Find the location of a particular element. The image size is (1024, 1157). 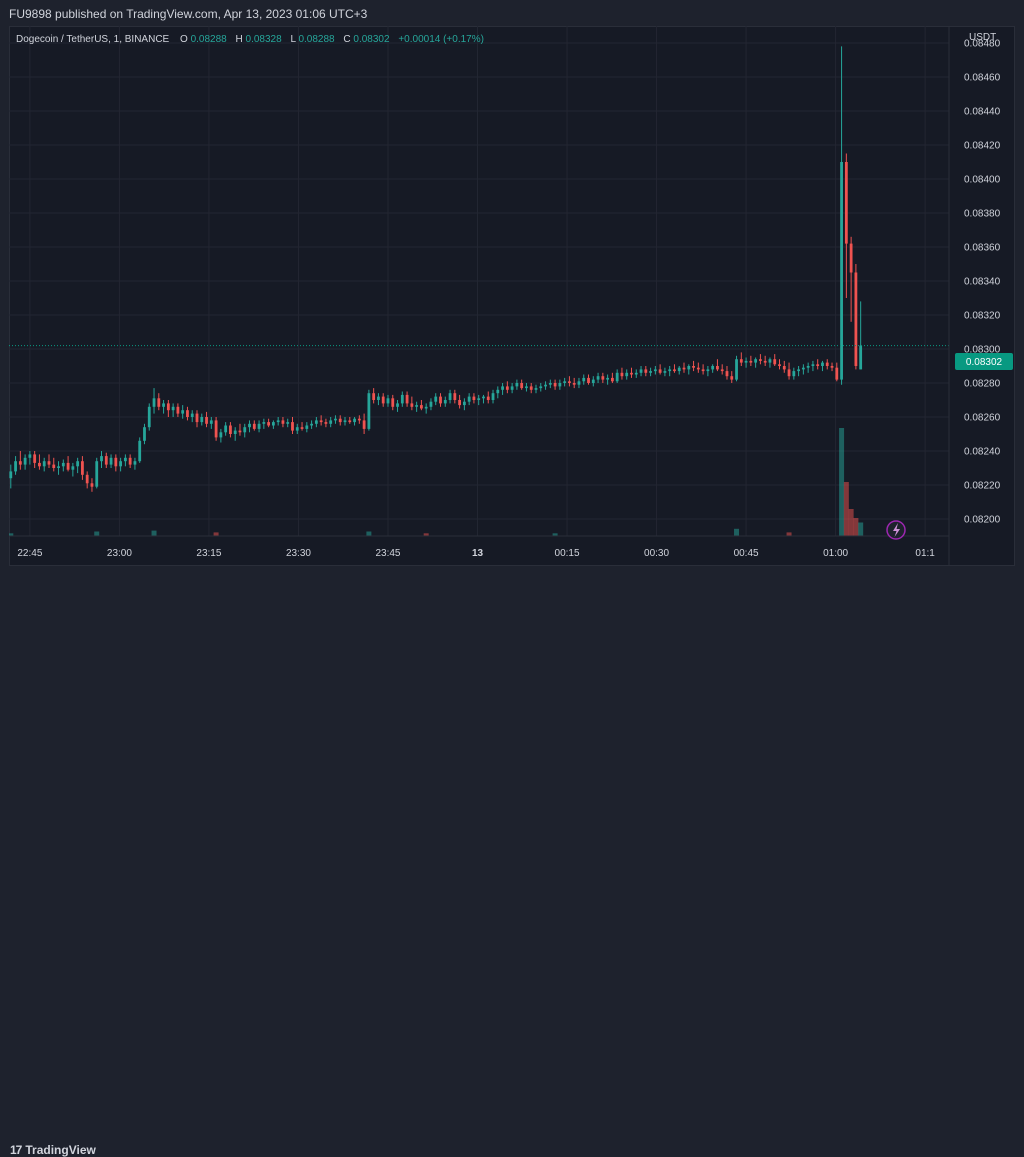

y-tick-label: 0.08380 is located at coordinates (982, 214).